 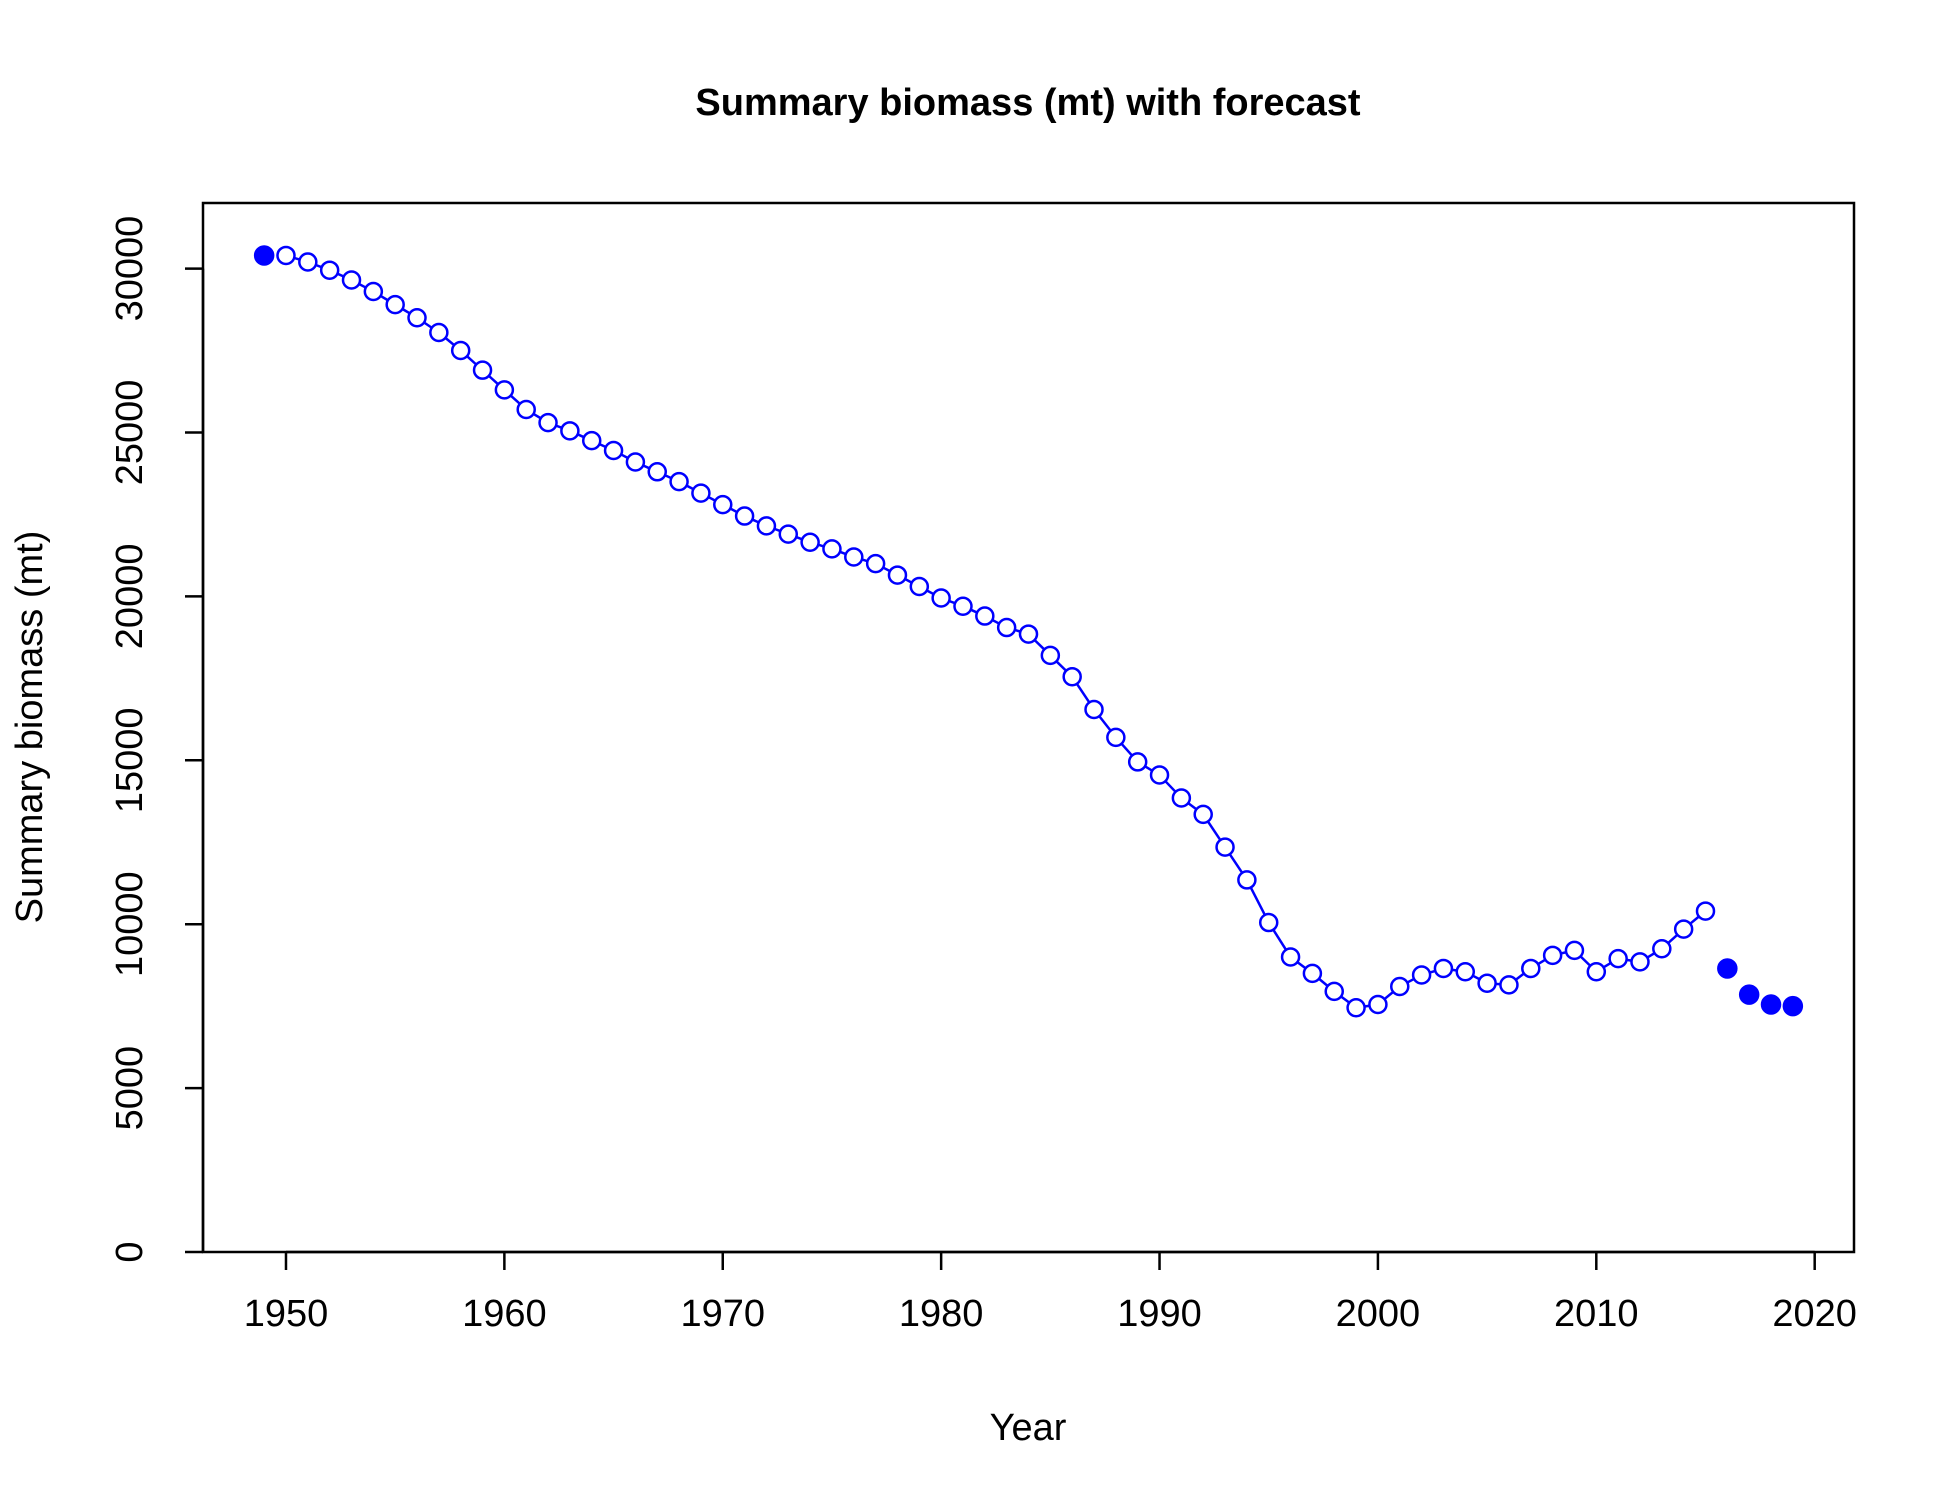 What do you see at coordinates (130, 1088) in the screenshot?
I see `y-tick-label: 5000` at bounding box center [130, 1088].